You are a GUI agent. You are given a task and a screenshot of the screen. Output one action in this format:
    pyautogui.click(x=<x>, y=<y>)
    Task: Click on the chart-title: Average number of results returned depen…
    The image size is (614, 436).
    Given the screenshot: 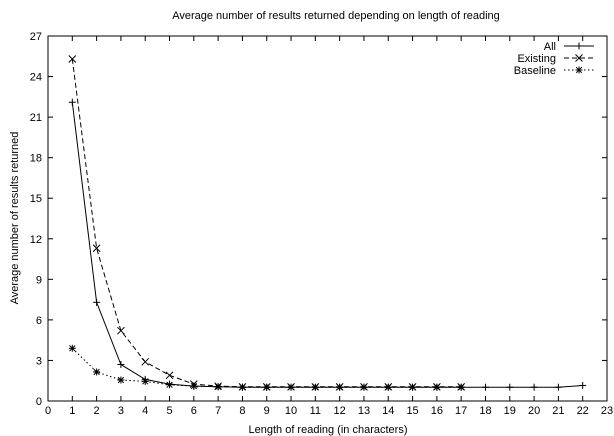 What is the action you would take?
    pyautogui.click(x=336, y=16)
    